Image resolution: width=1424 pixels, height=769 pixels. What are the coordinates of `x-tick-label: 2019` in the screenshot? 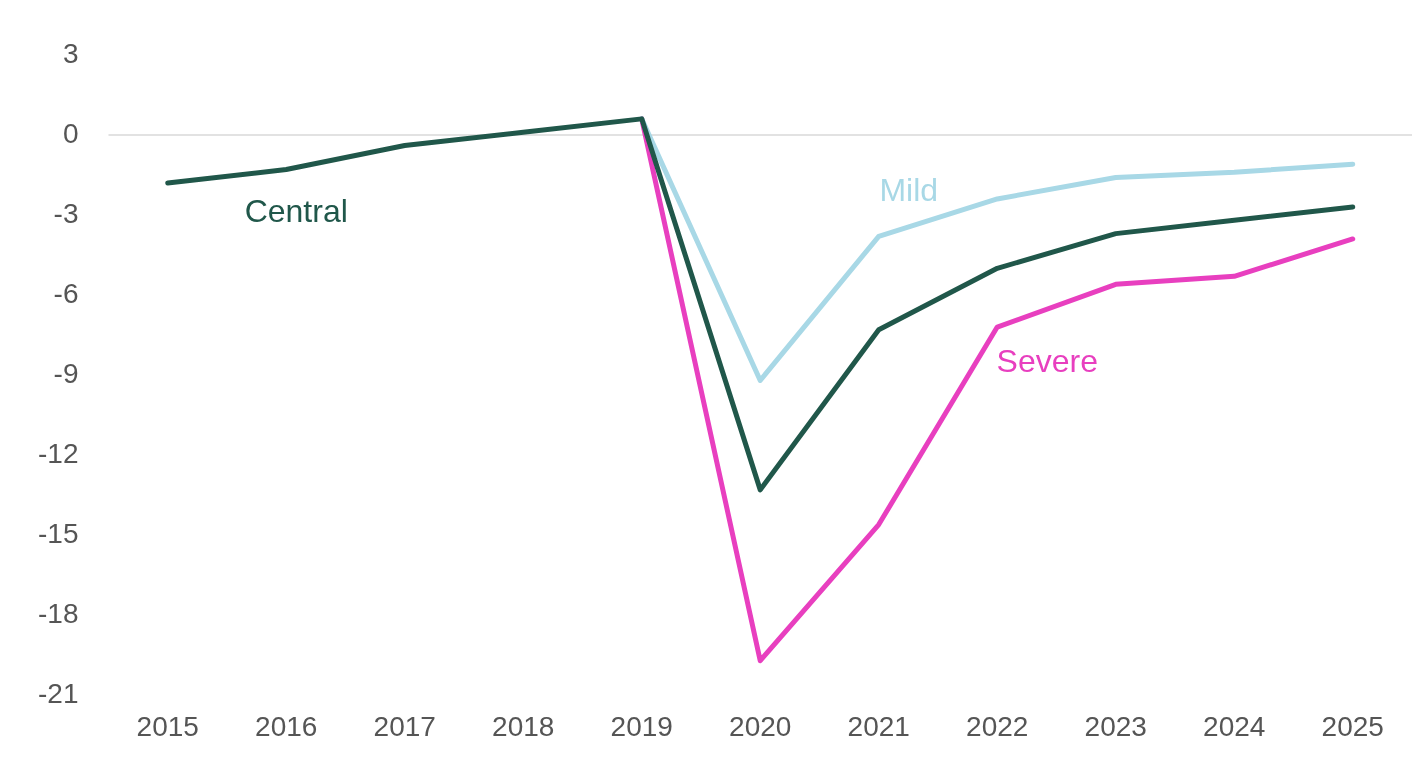 It's located at (641, 726).